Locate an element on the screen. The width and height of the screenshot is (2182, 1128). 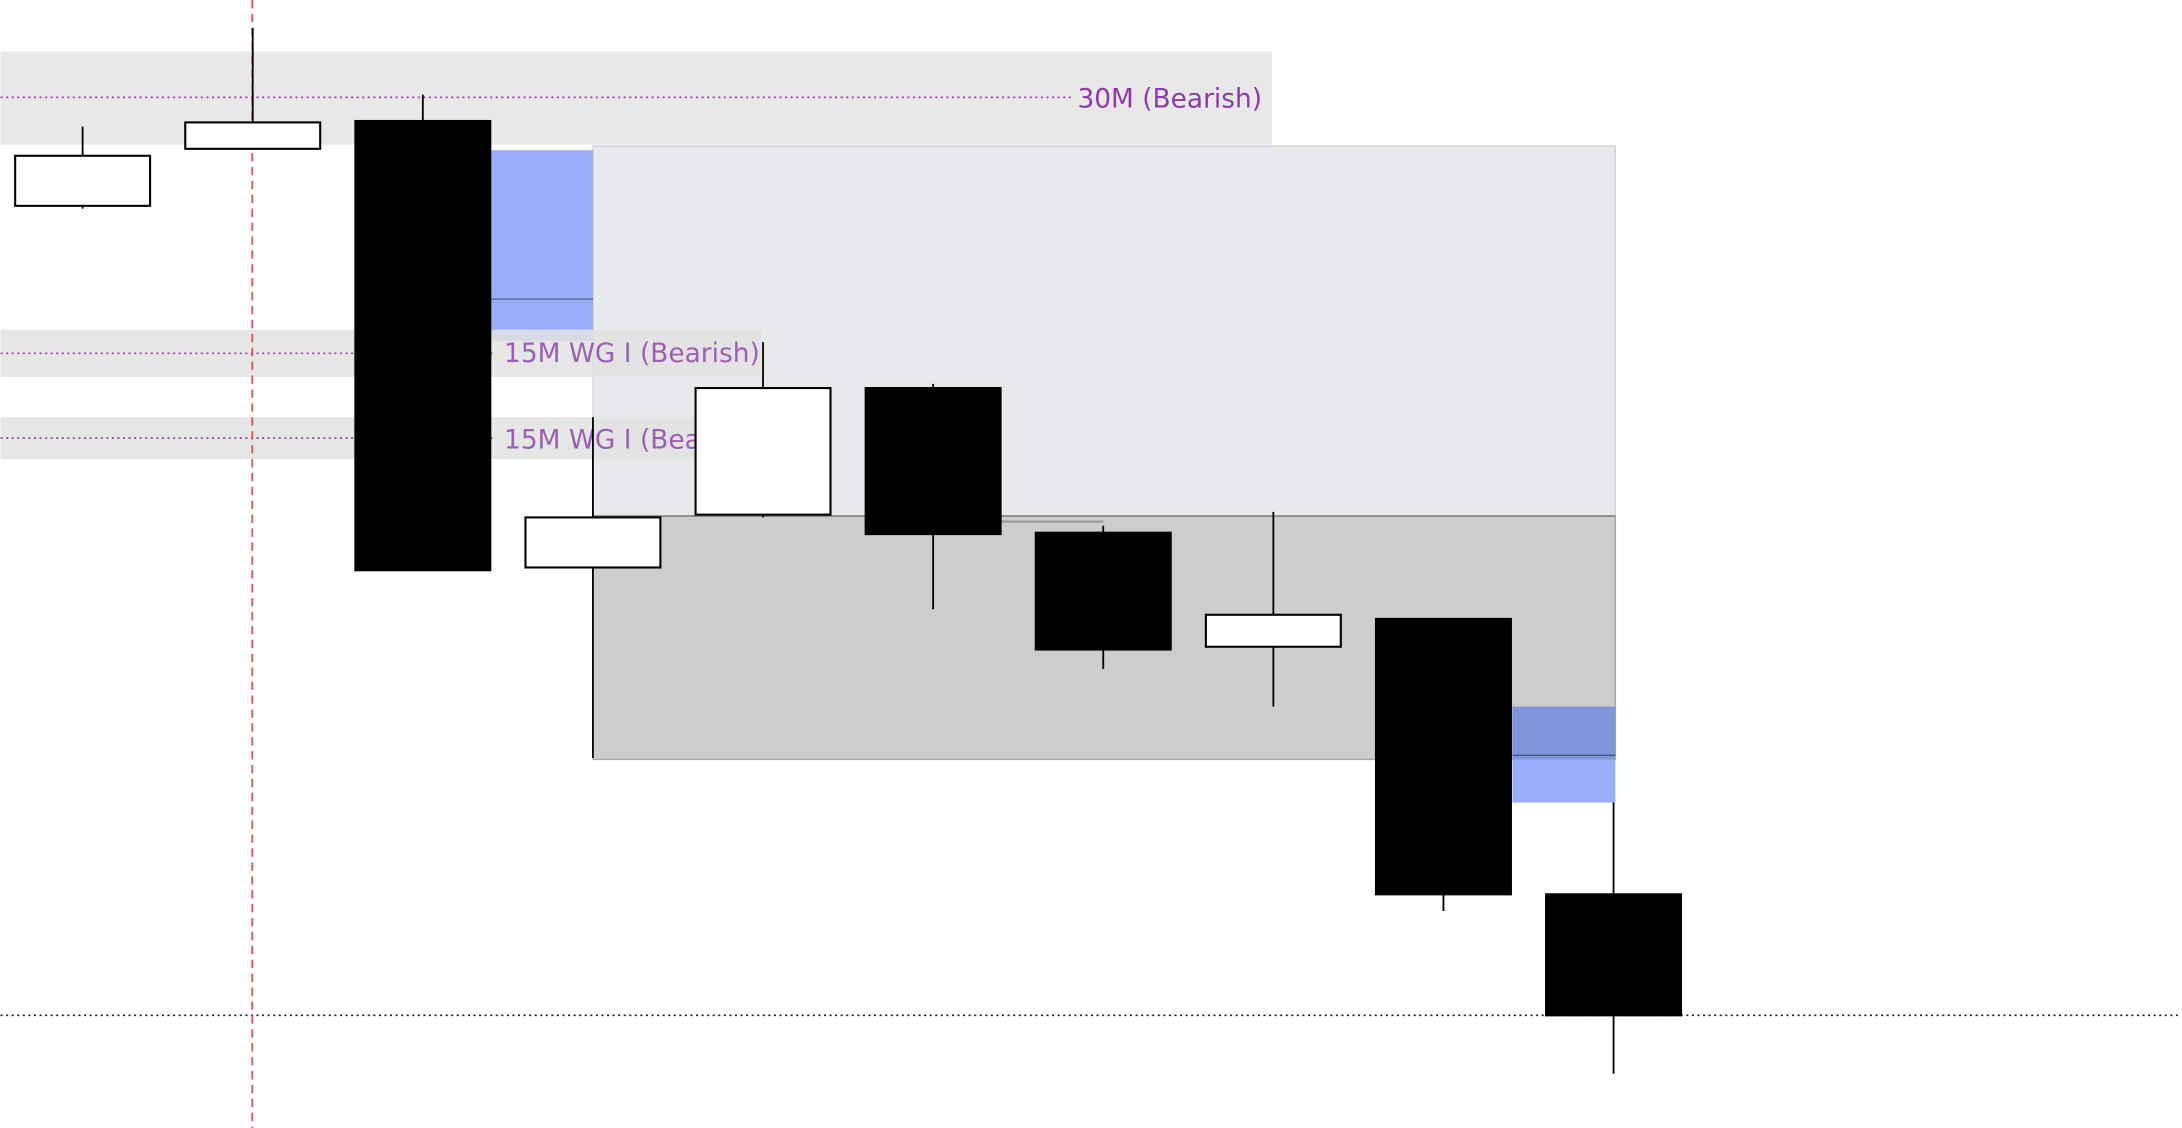
fvg-zone is located at coordinates (542, 245).